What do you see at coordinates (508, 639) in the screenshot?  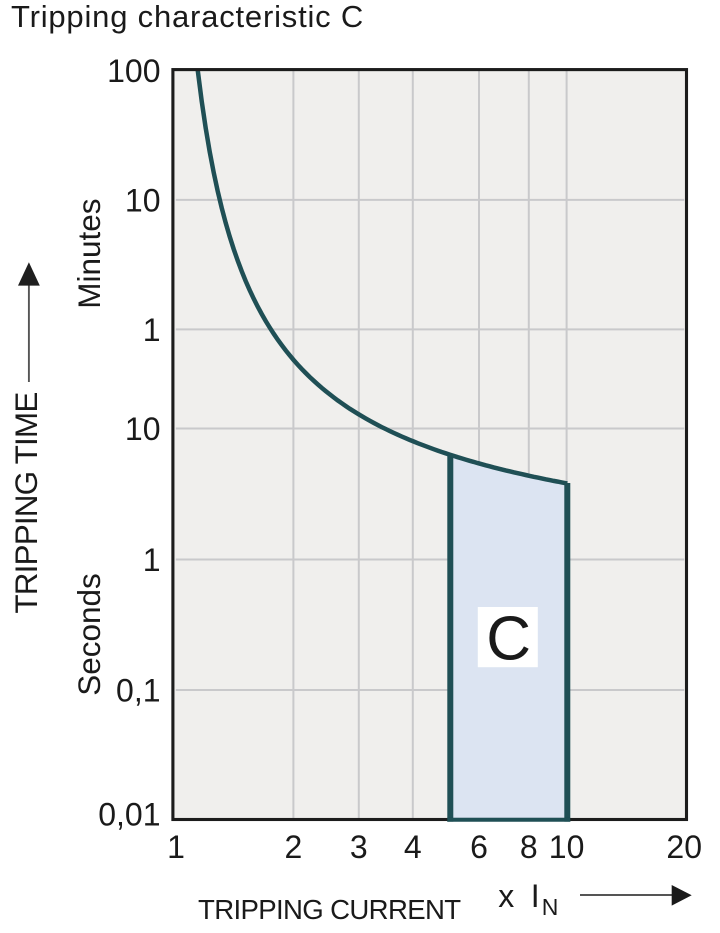 I see `svg-text: C` at bounding box center [508, 639].